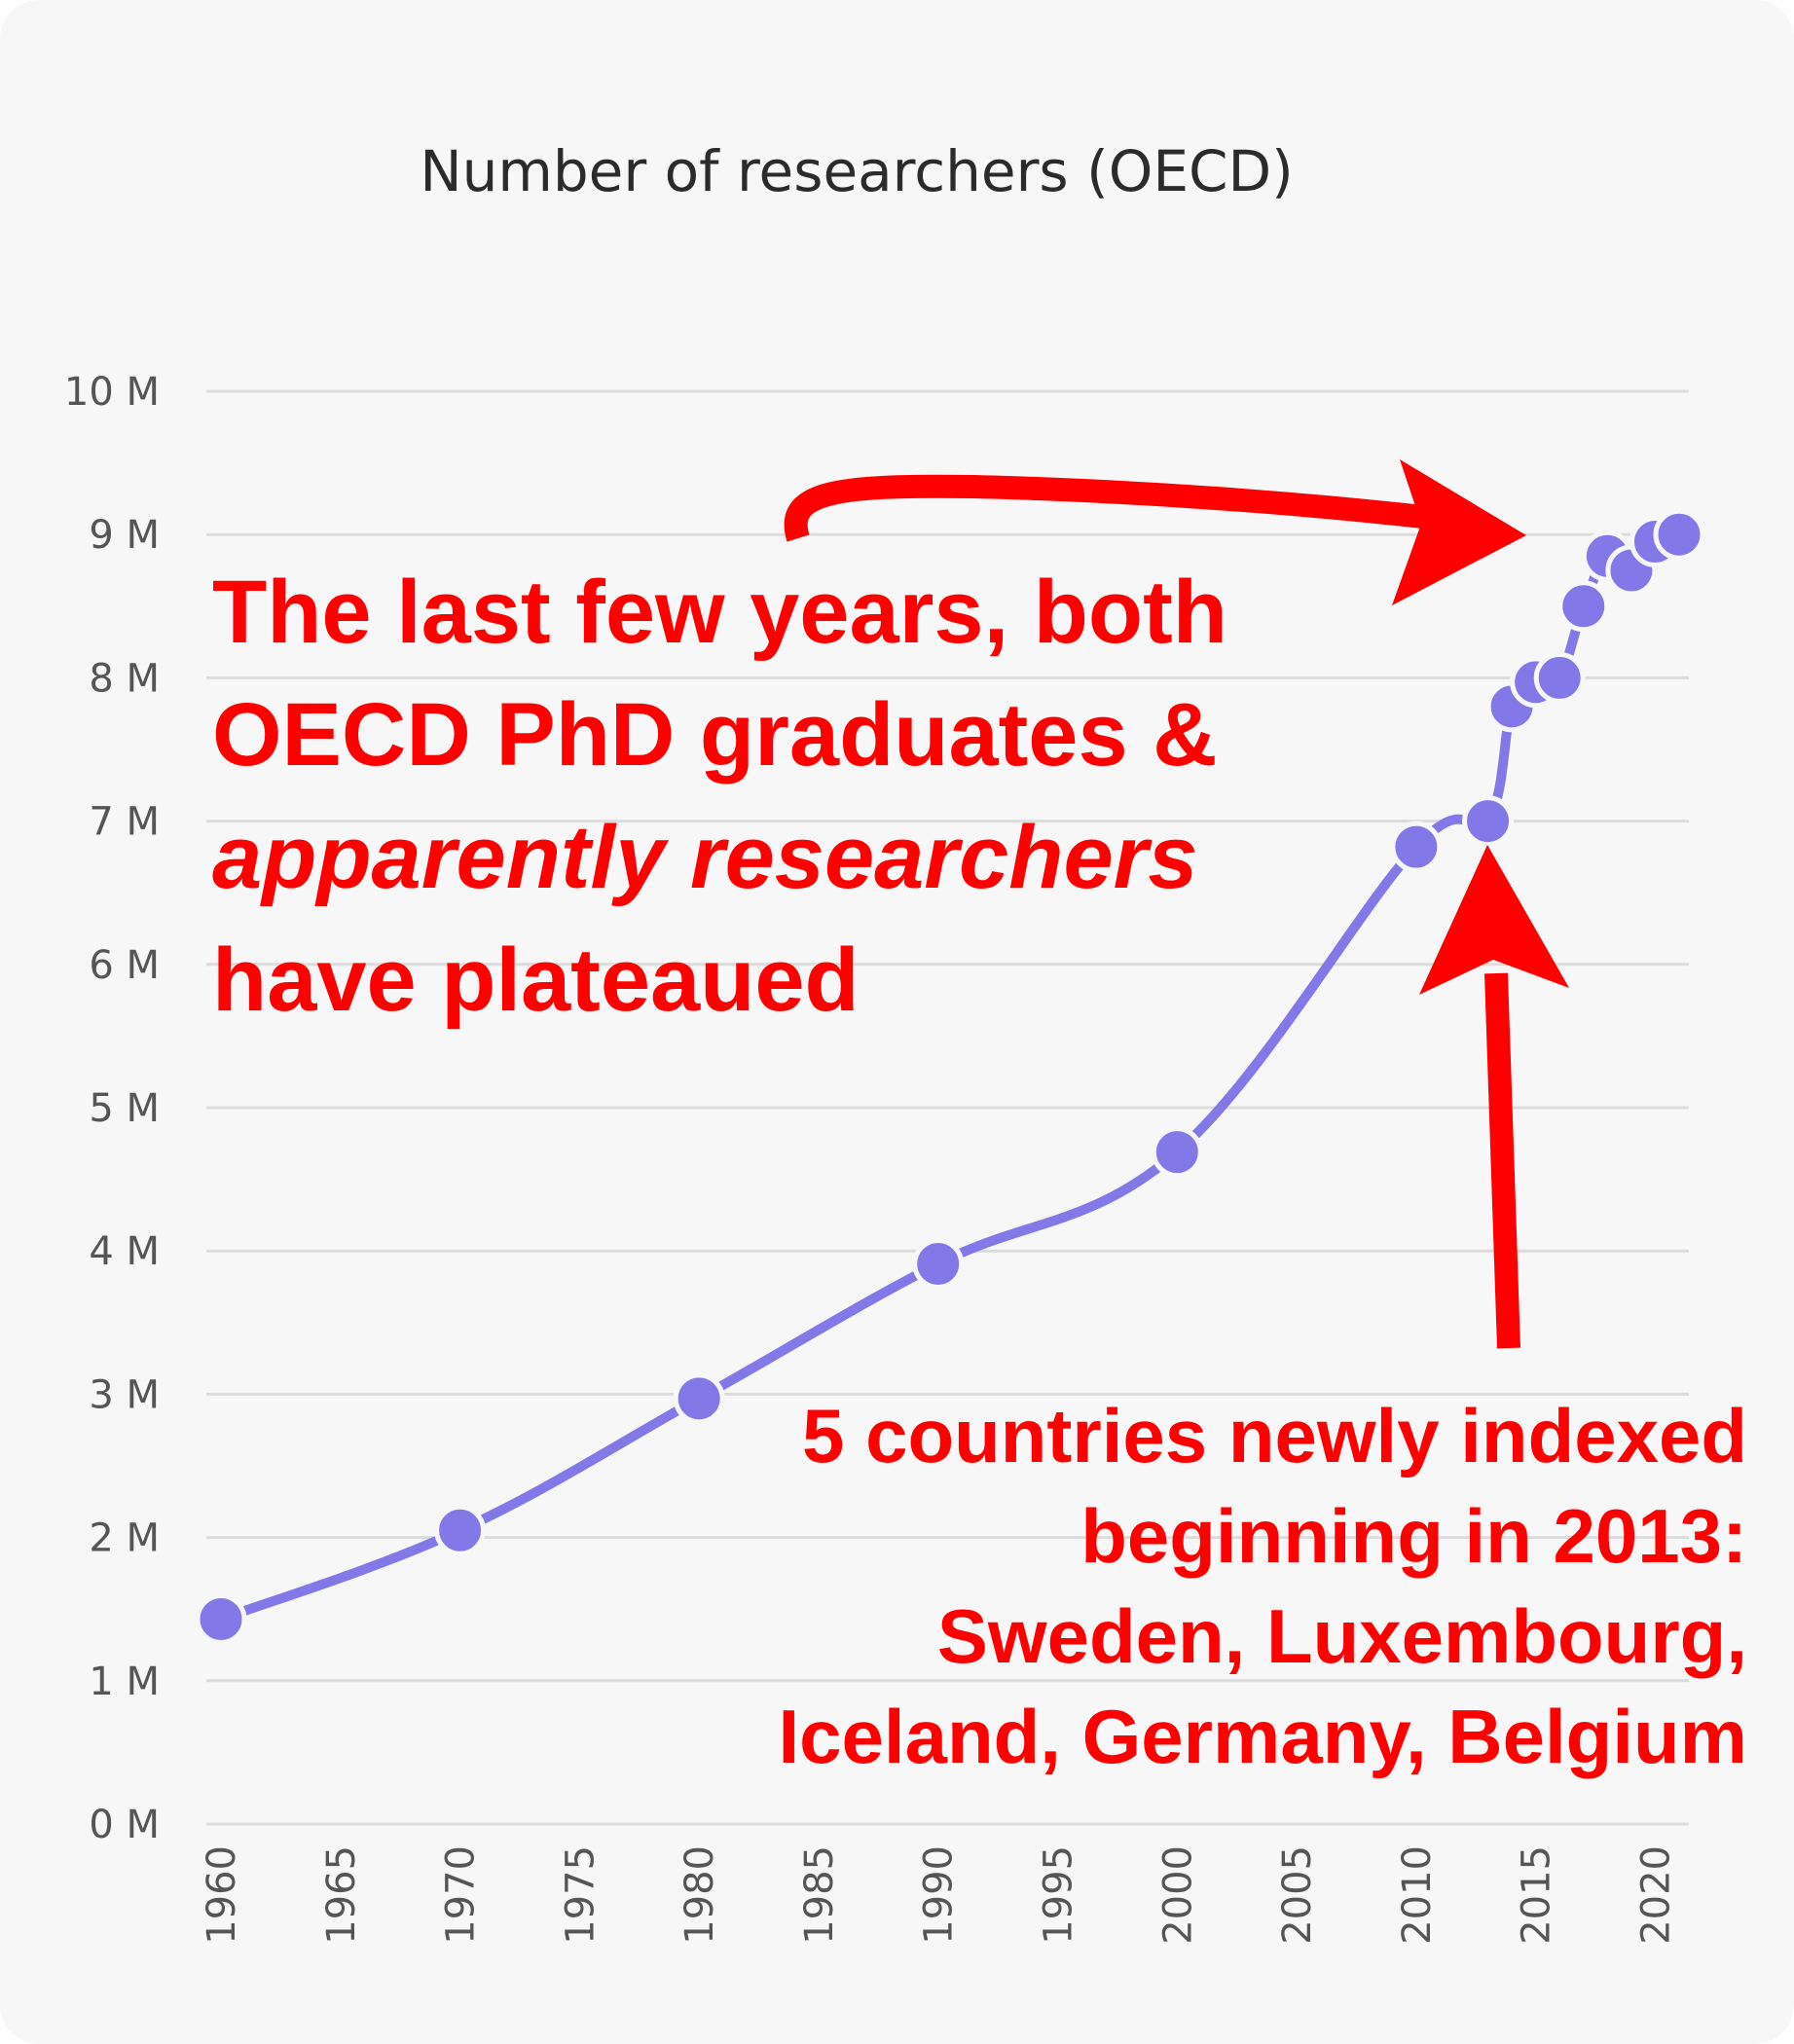  Describe the element at coordinates (1113, 508) in the screenshot. I see `arrow-to-plateau-shaft` at that location.